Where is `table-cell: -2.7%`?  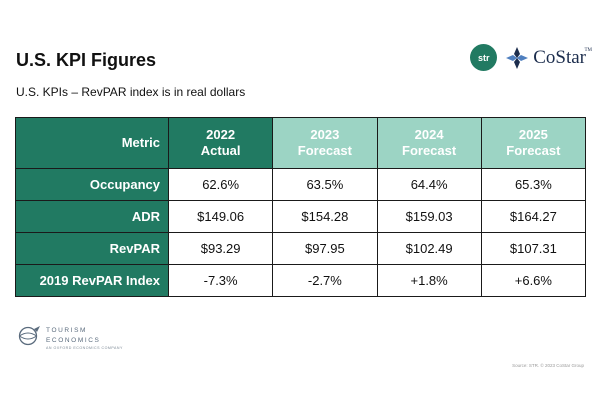 table-cell: -2.7% is located at coordinates (325, 280).